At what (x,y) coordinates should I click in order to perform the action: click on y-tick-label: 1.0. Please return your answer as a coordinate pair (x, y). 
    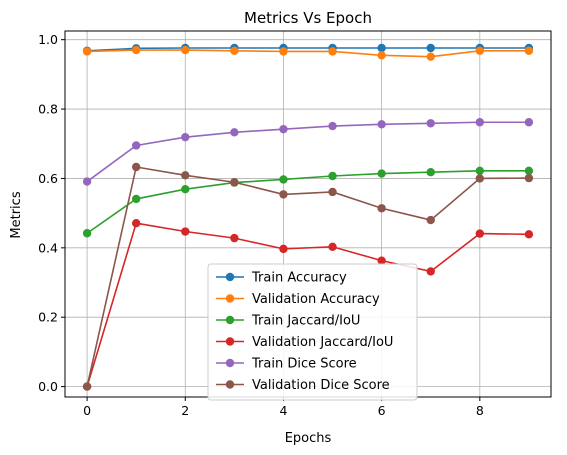
    Looking at the image, I should click on (48, 39).